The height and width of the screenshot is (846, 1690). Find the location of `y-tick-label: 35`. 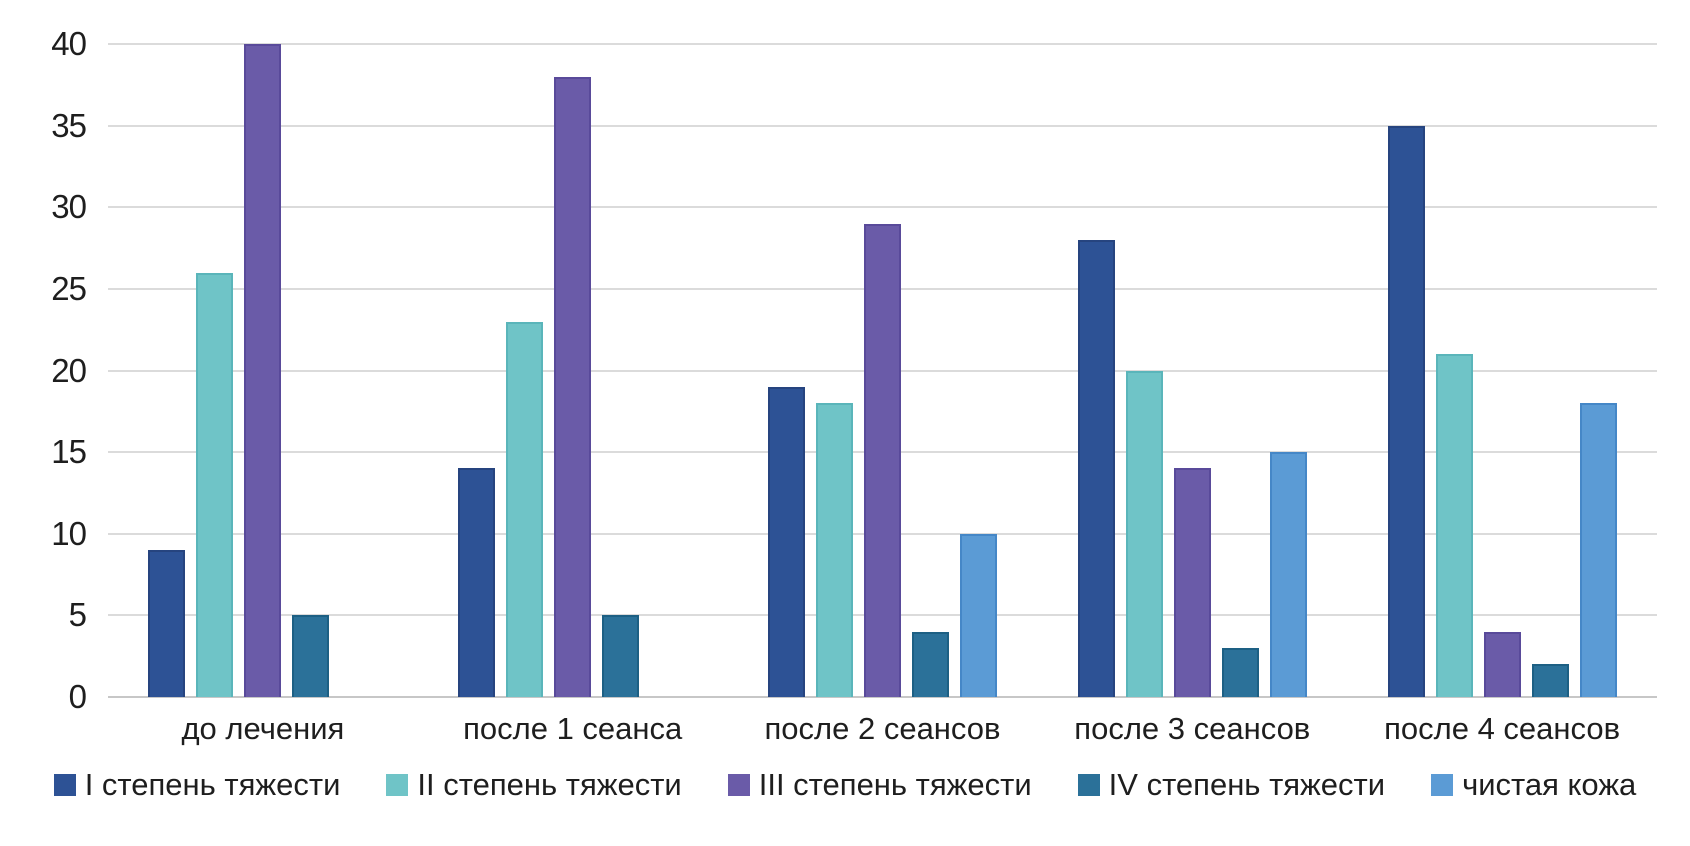

y-tick-label: 35 is located at coordinates (69, 125).